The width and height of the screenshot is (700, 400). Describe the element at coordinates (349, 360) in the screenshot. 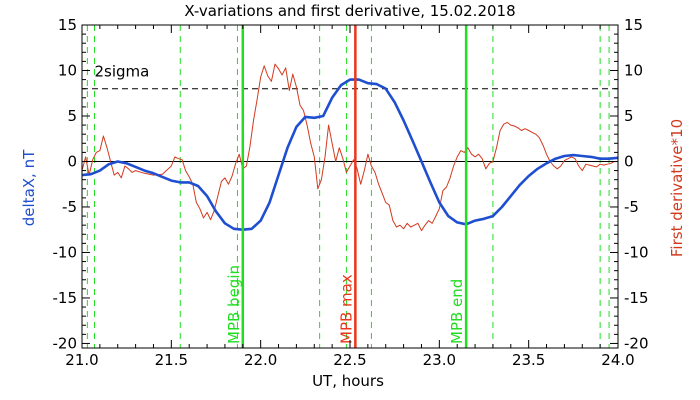

I see `x-tick-label: 22.5` at that location.